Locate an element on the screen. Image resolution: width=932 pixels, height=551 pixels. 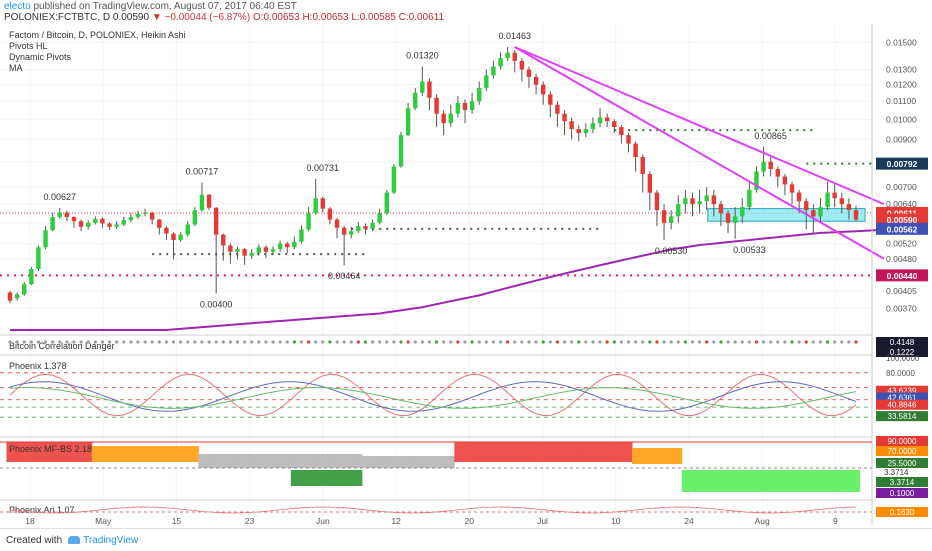
pane-phoenix-ari: Phoenix Ari 1.07 0.1630 is located at coordinates (464, 508).